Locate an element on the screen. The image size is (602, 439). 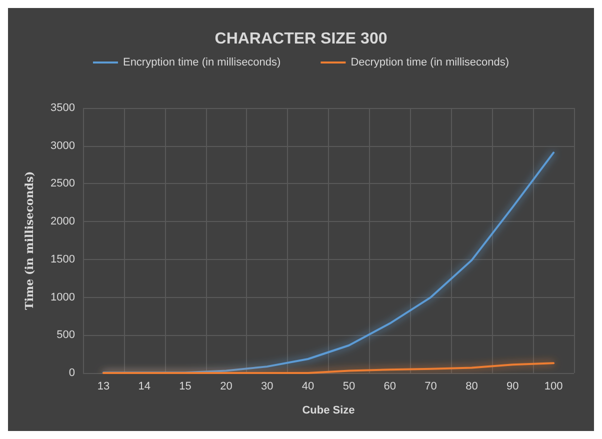
x-tick-label: 20 is located at coordinates (226, 386).